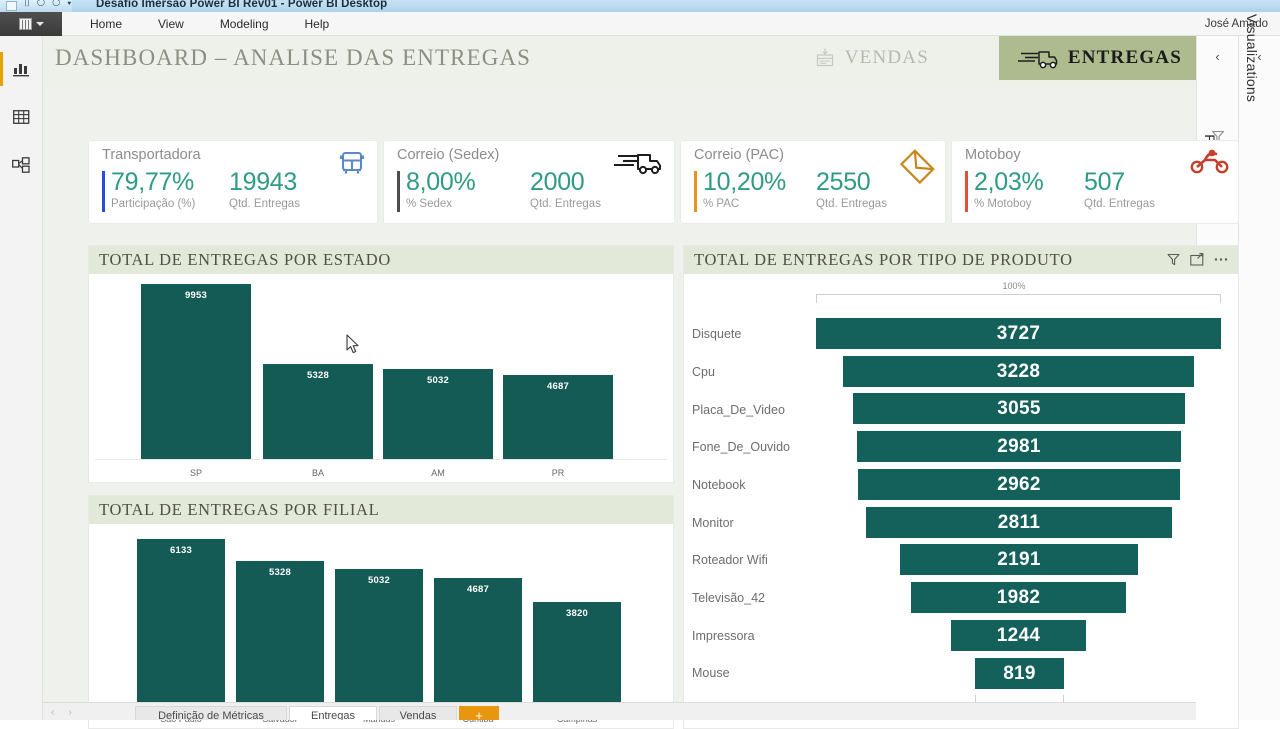  I want to click on file-menu-button, so click(31, 24).